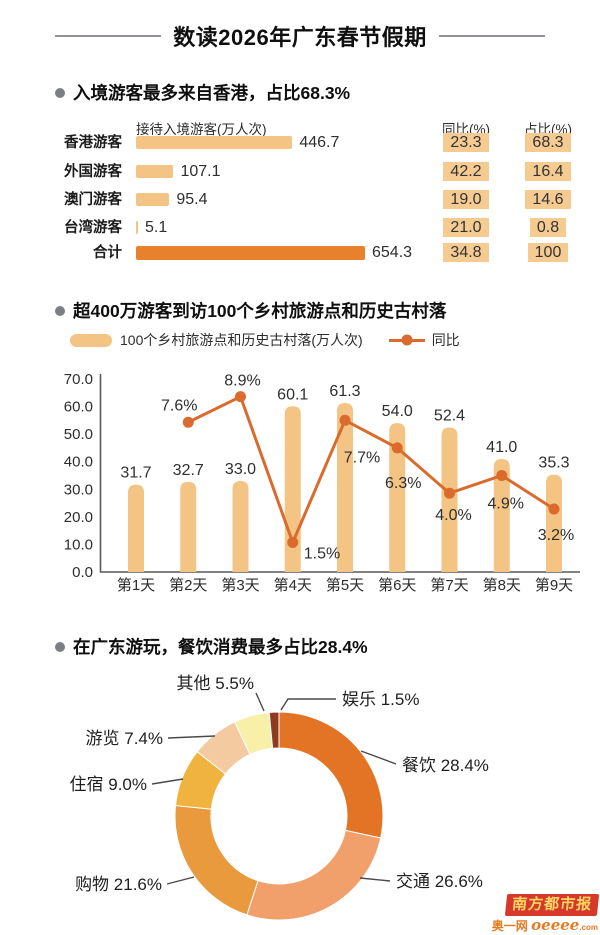 The image size is (600, 935). Describe the element at coordinates (397, 411) in the screenshot. I see `visitors-value-label: 54.0` at that location.